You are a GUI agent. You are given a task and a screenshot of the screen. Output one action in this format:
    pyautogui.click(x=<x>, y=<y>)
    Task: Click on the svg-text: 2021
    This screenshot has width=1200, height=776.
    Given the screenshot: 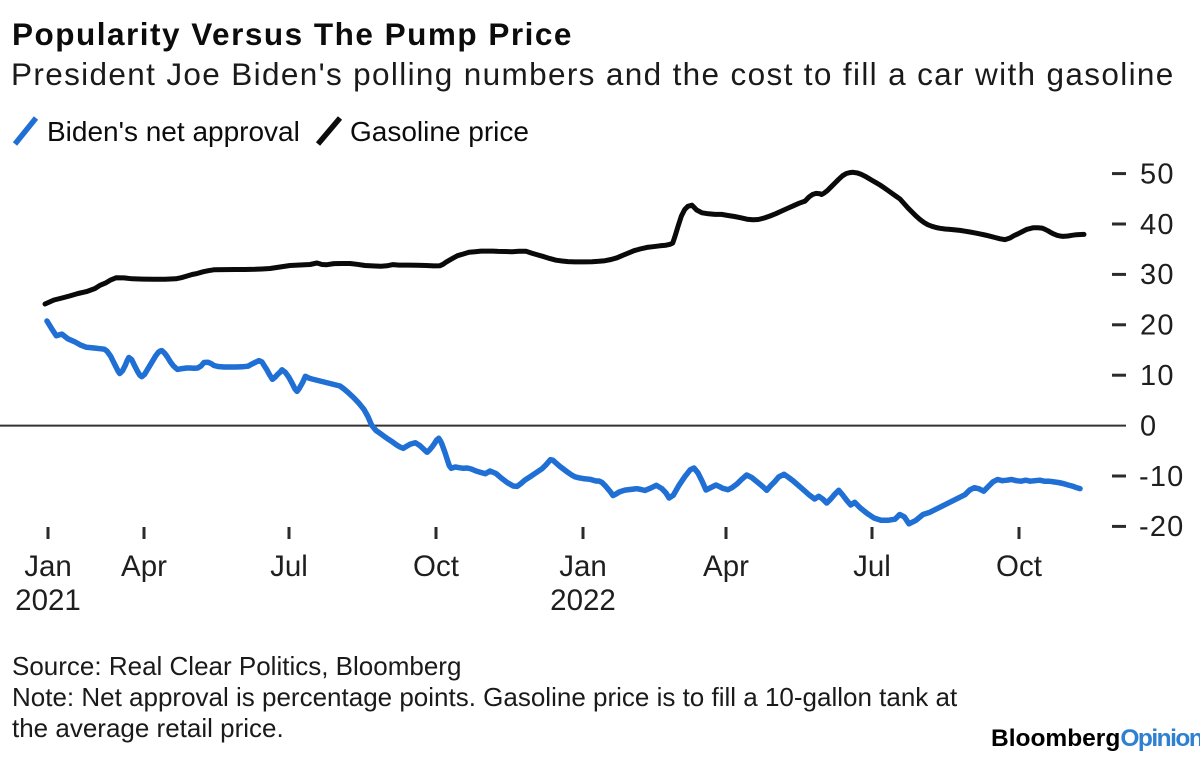 What is the action you would take?
    pyautogui.click(x=48, y=600)
    